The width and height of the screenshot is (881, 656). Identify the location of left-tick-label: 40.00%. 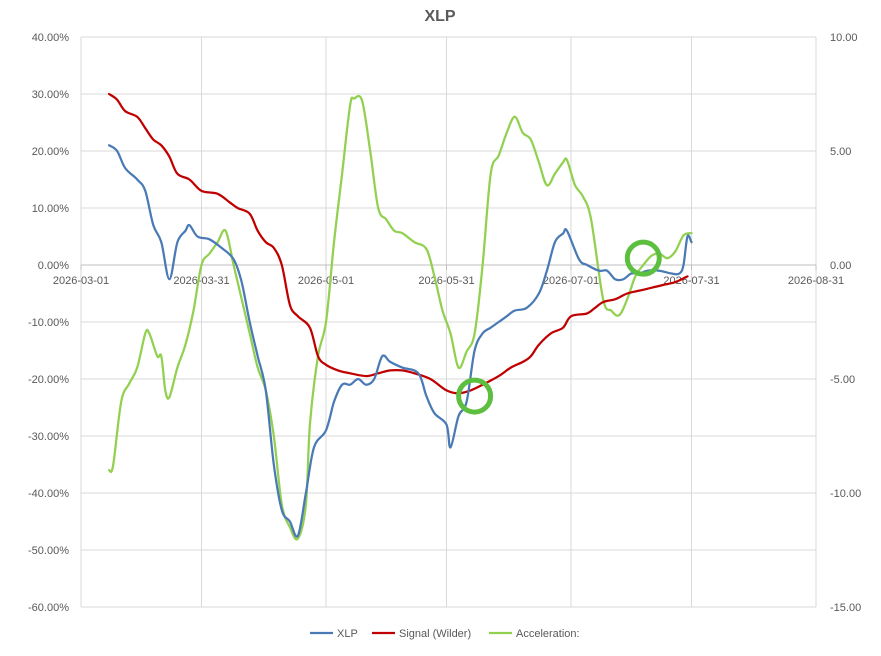
(51, 38).